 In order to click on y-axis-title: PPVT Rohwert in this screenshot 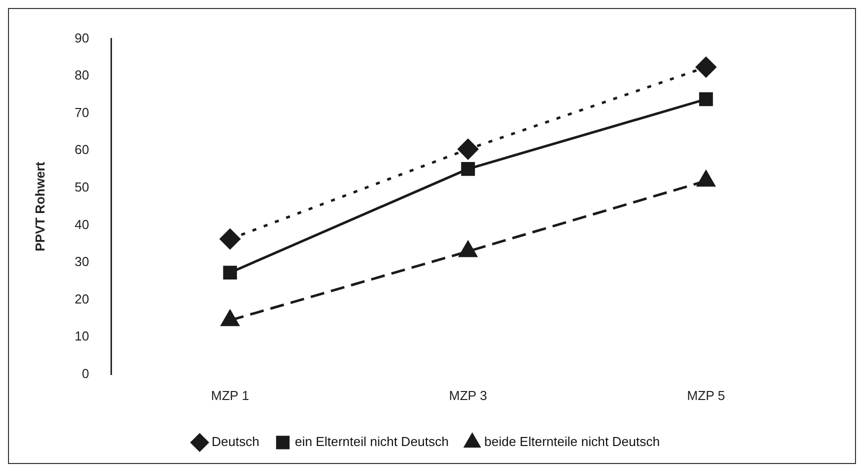, I will do `click(40, 206)`.